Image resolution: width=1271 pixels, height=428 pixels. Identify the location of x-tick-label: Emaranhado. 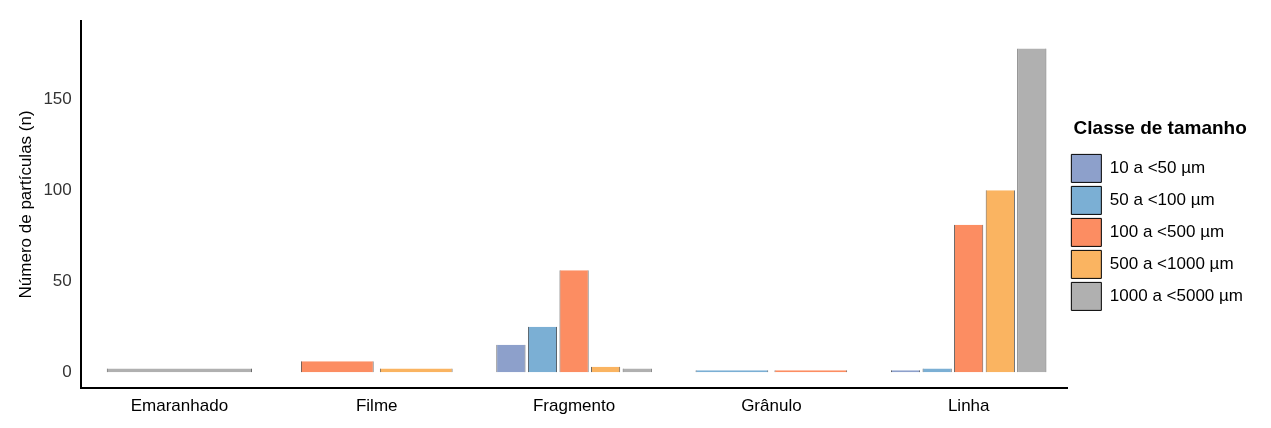
(179, 406).